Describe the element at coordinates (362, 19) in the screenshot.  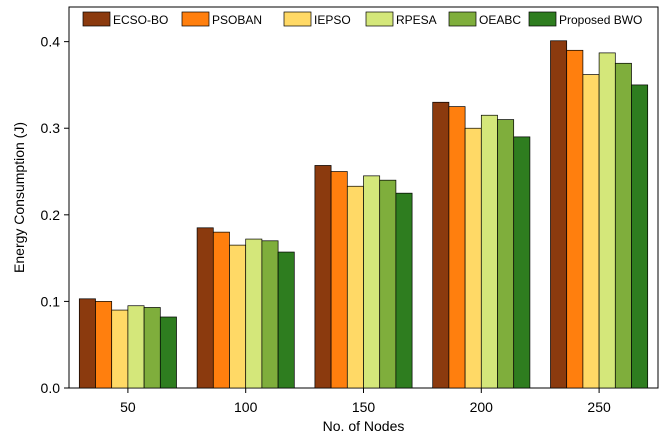
I see `legend: ECSO-BO PSOBAN IEPSO RPESA OEABC Proposed BWO` at that location.